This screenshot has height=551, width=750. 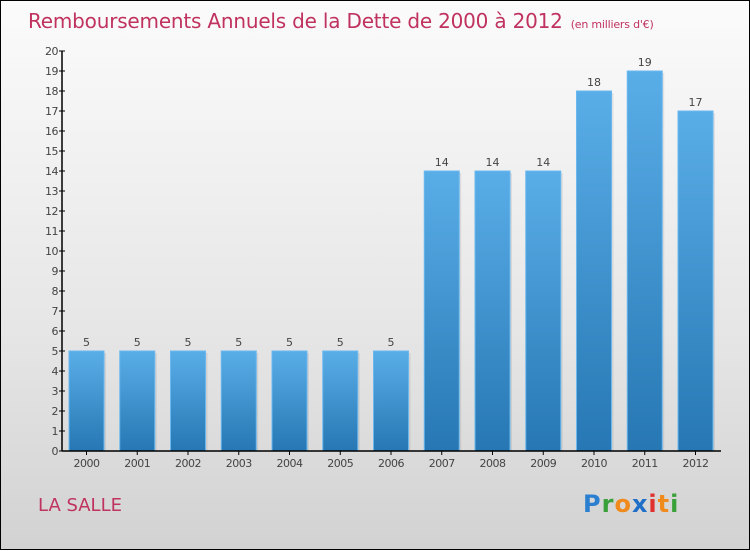 I want to click on bar-2012, so click(x=695, y=281).